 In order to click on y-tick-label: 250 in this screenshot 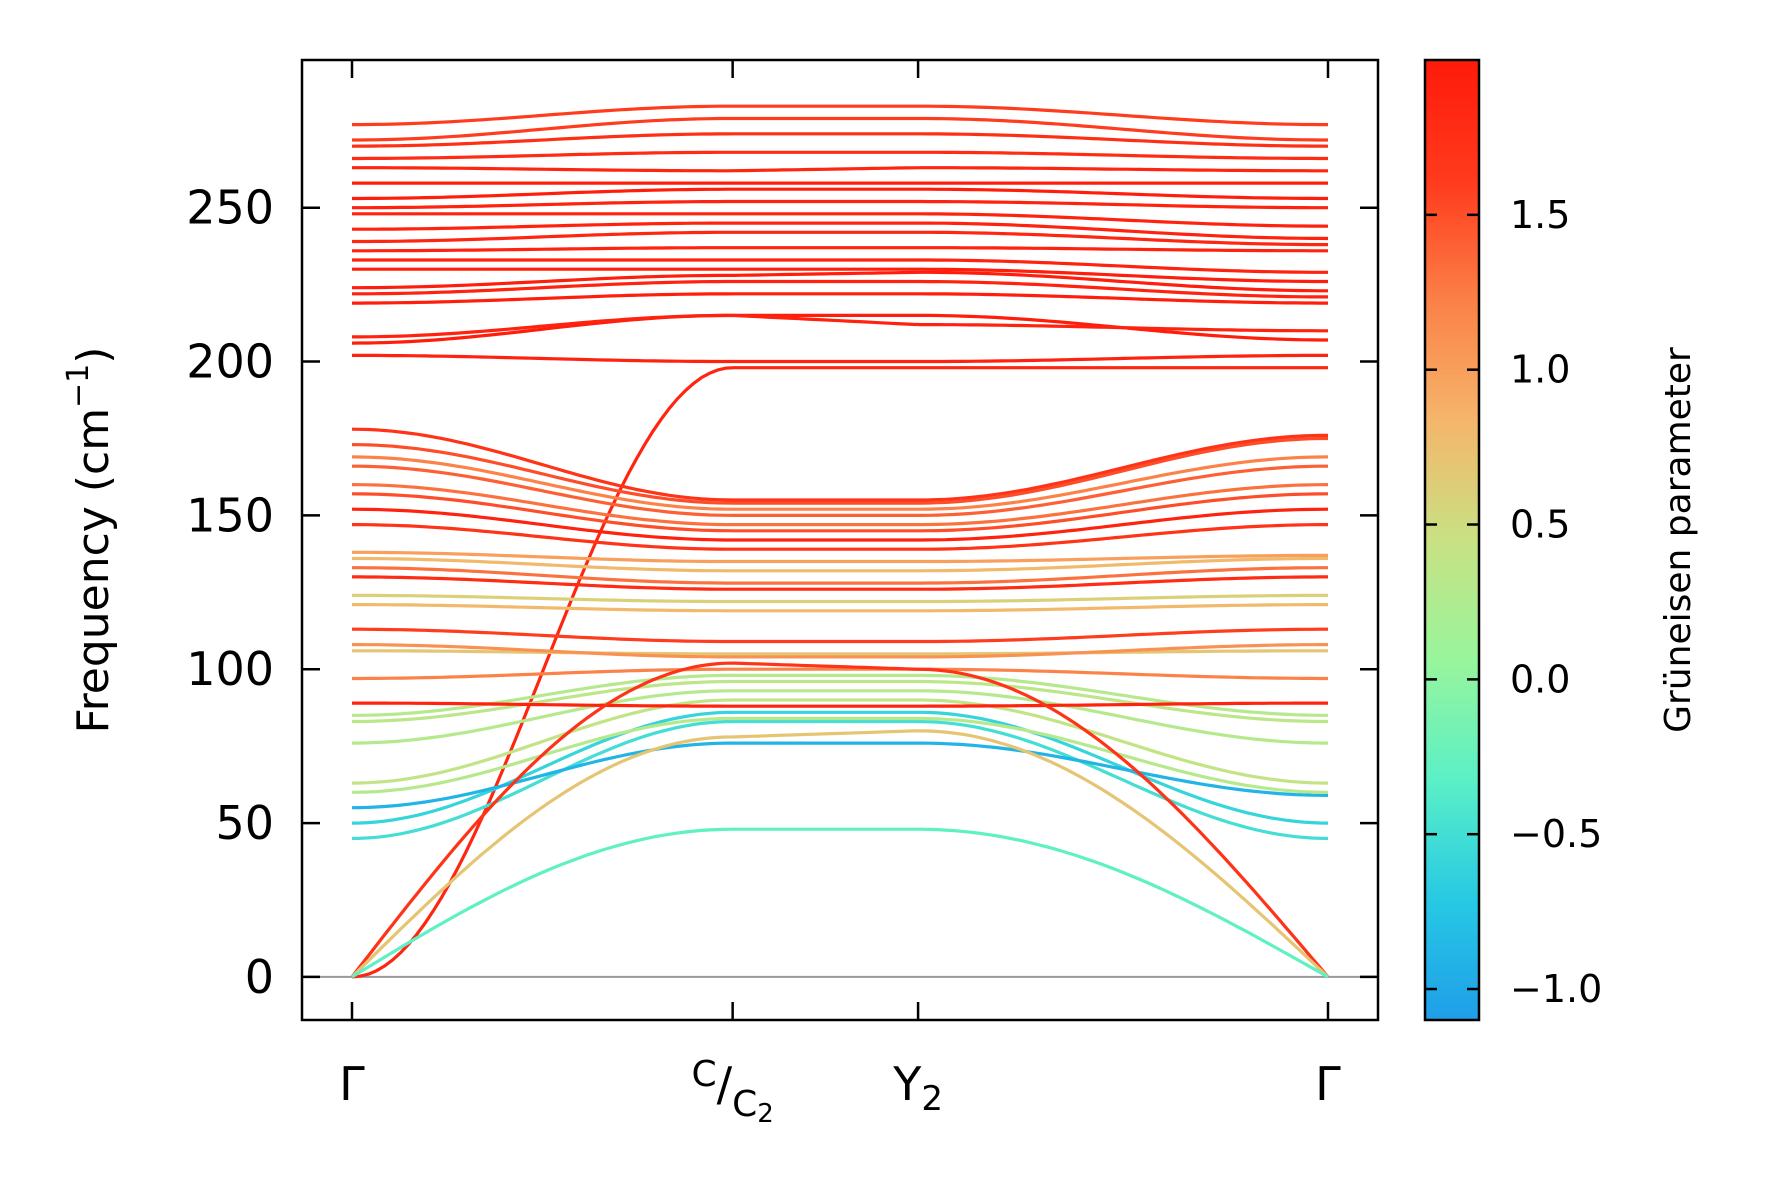, I will do `click(230, 208)`.